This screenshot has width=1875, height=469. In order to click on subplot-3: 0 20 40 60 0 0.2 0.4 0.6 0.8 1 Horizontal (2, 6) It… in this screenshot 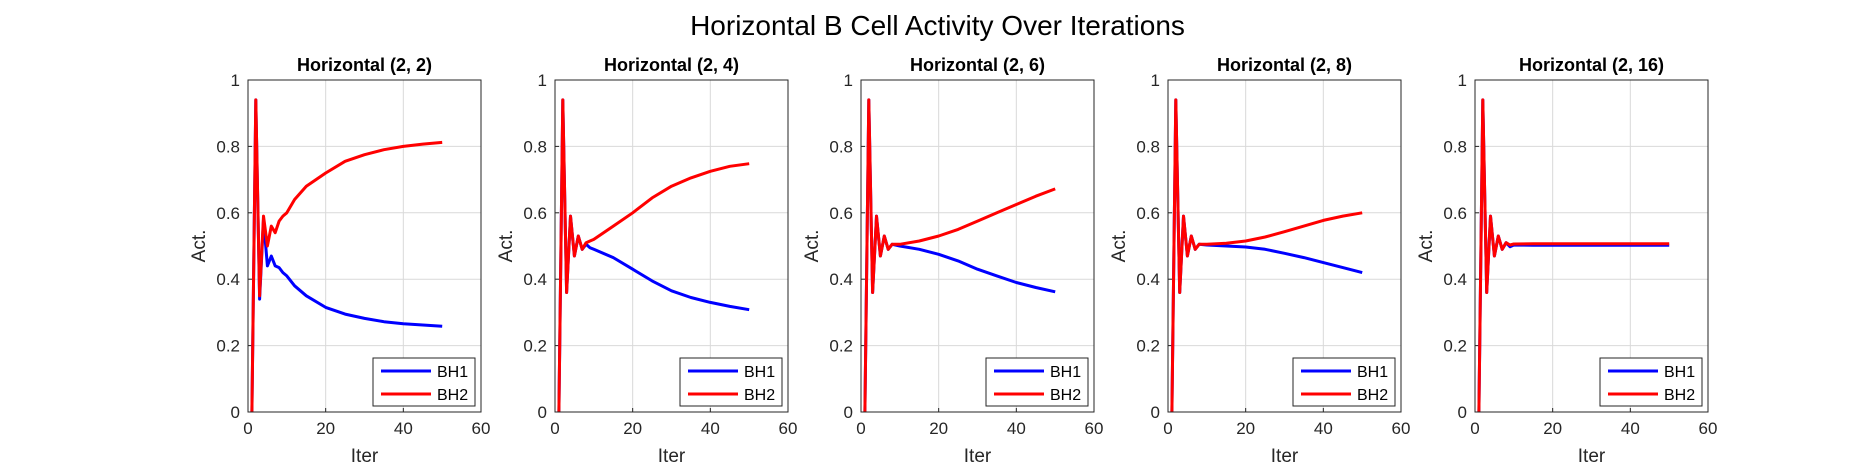, I will do `click(952, 261)`.